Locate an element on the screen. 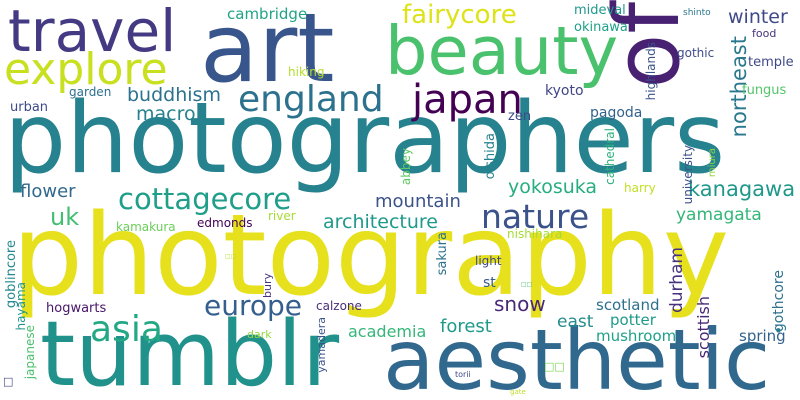 The width and height of the screenshot is (800, 400). word-glyph4: □ is located at coordinates (8, 381).